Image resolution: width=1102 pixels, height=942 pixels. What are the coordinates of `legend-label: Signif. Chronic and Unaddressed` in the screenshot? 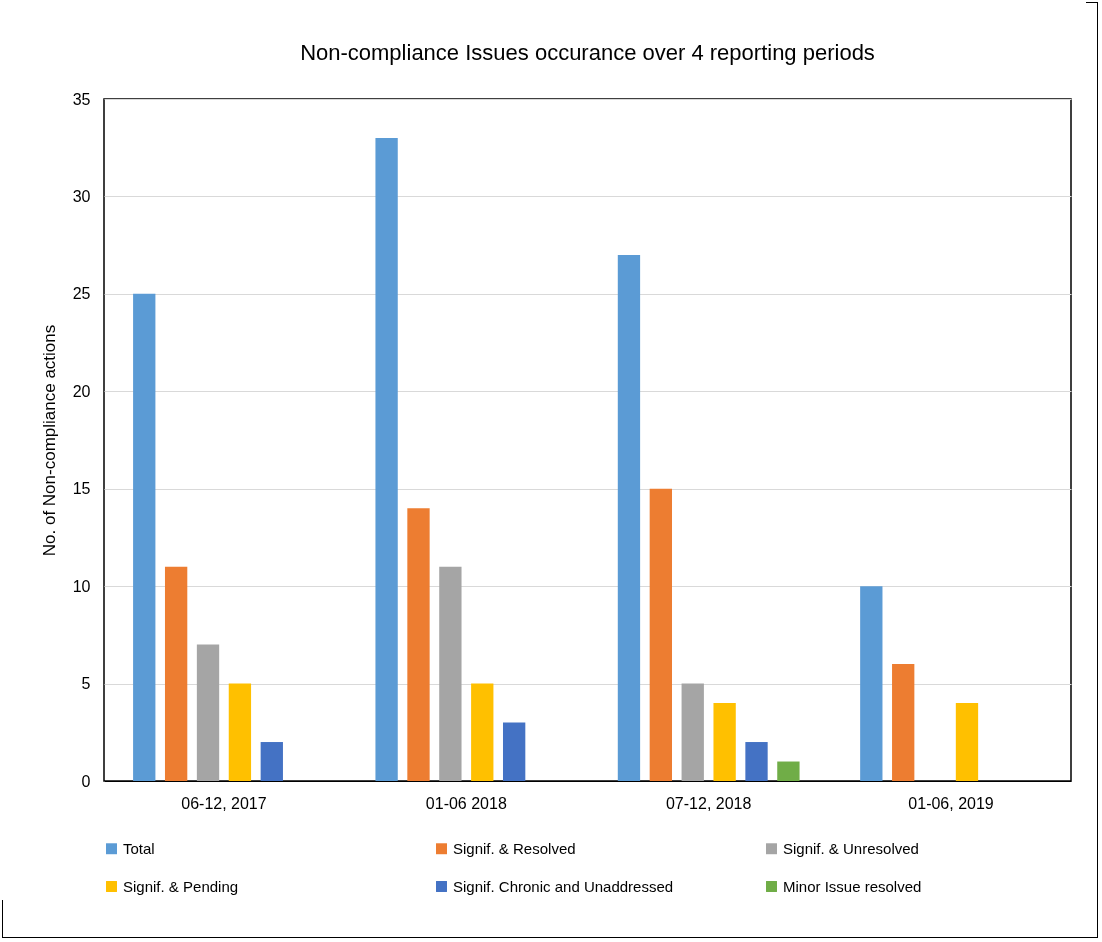 It's located at (563, 886).